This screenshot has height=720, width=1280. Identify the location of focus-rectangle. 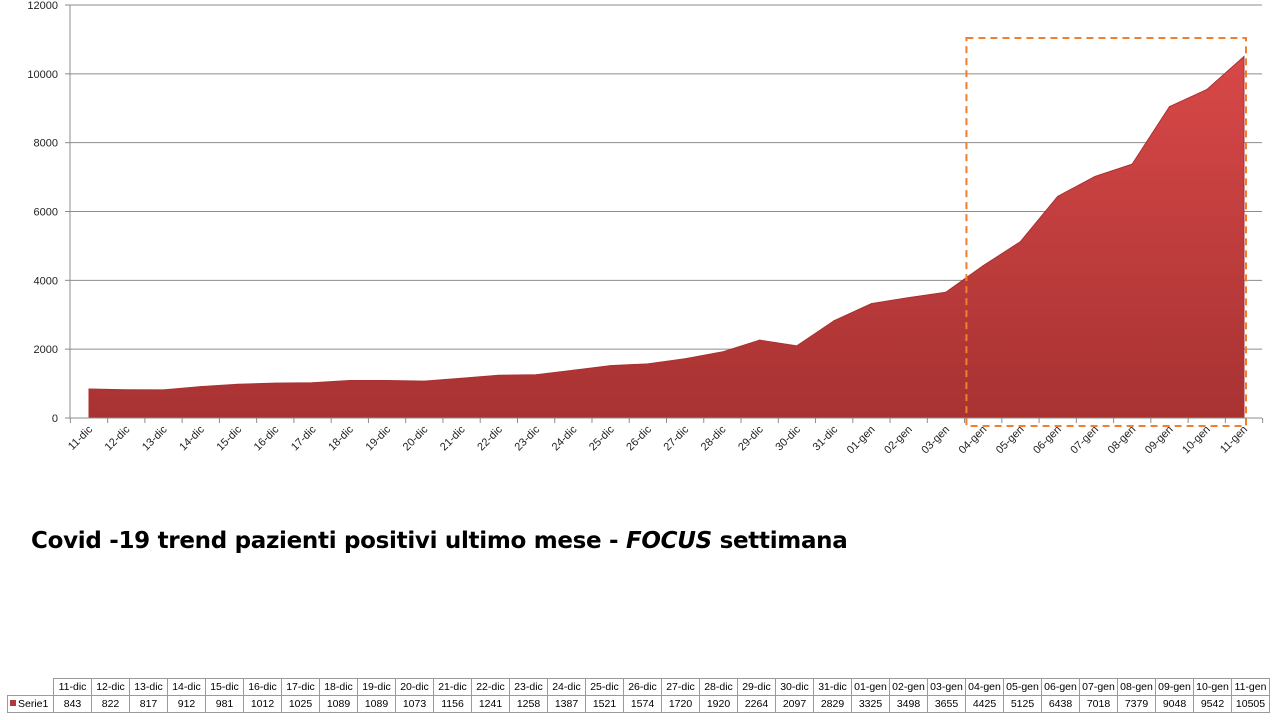
(1106, 232).